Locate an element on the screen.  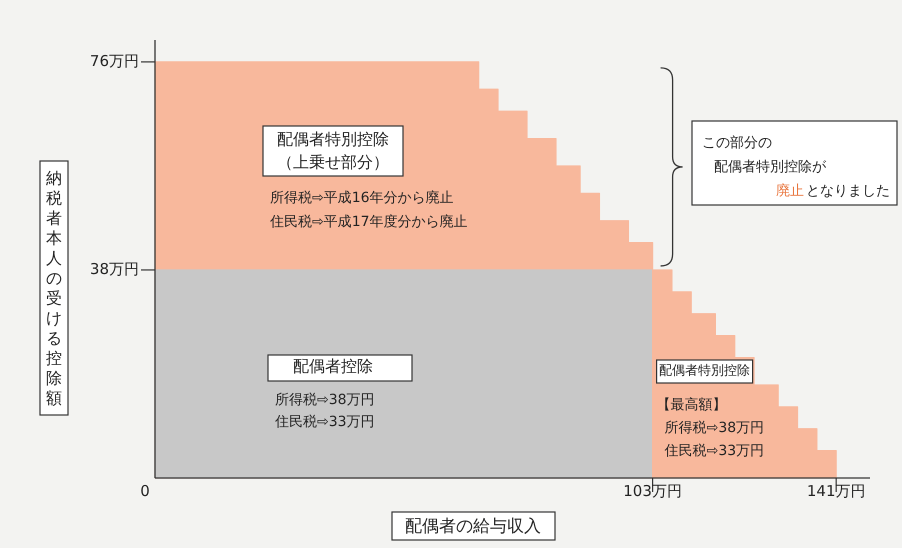
y-tick-label: 76万円 is located at coordinates (114, 61).